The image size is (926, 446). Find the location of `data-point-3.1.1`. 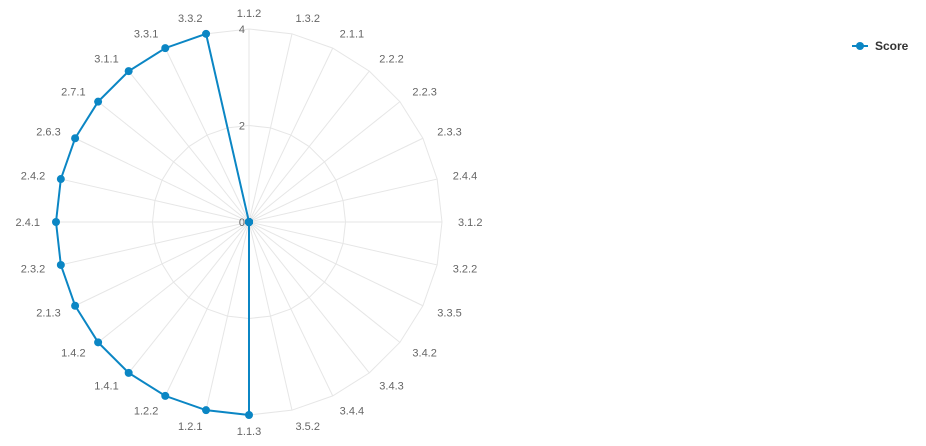

data-point-3.1.1 is located at coordinates (128, 71).